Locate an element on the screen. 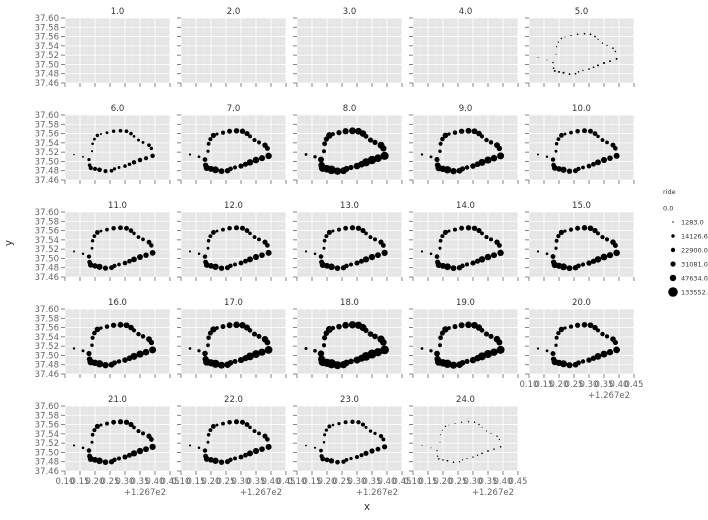  facet-panel: 15.0 is located at coordinates (580, 241).